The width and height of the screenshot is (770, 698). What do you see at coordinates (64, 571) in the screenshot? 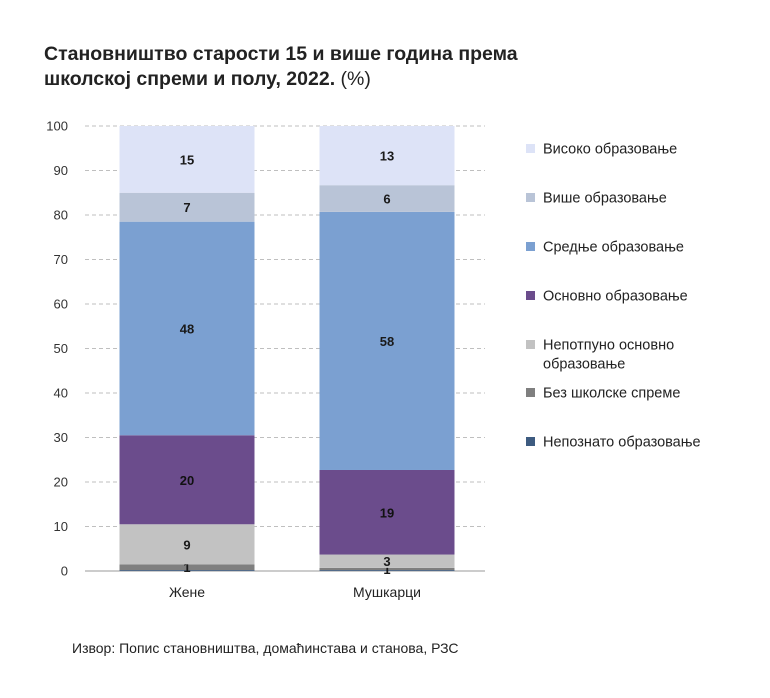
I see `y-tick-label: 0` at bounding box center [64, 571].